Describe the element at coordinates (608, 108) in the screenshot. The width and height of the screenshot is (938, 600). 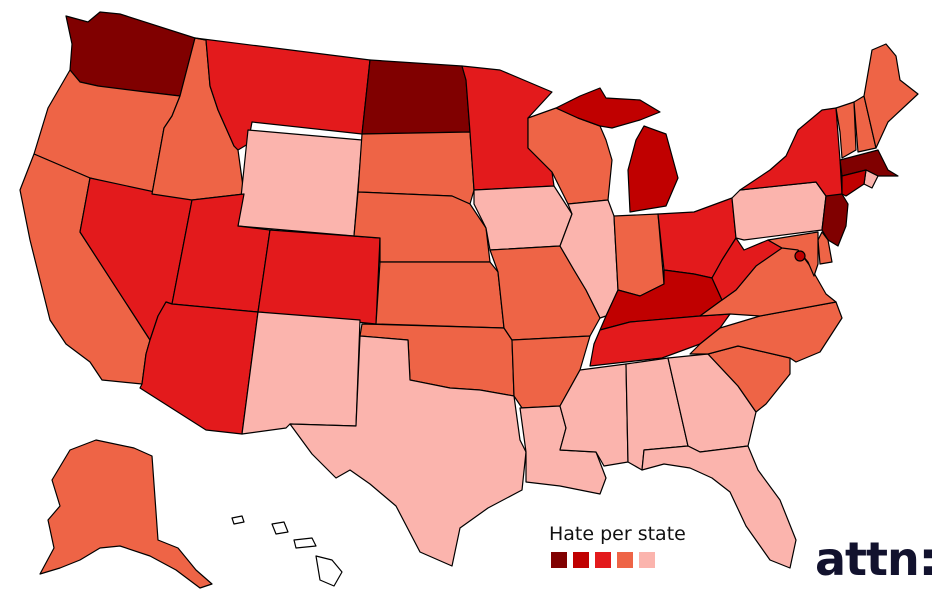
I see `state-michigan-upper` at that location.